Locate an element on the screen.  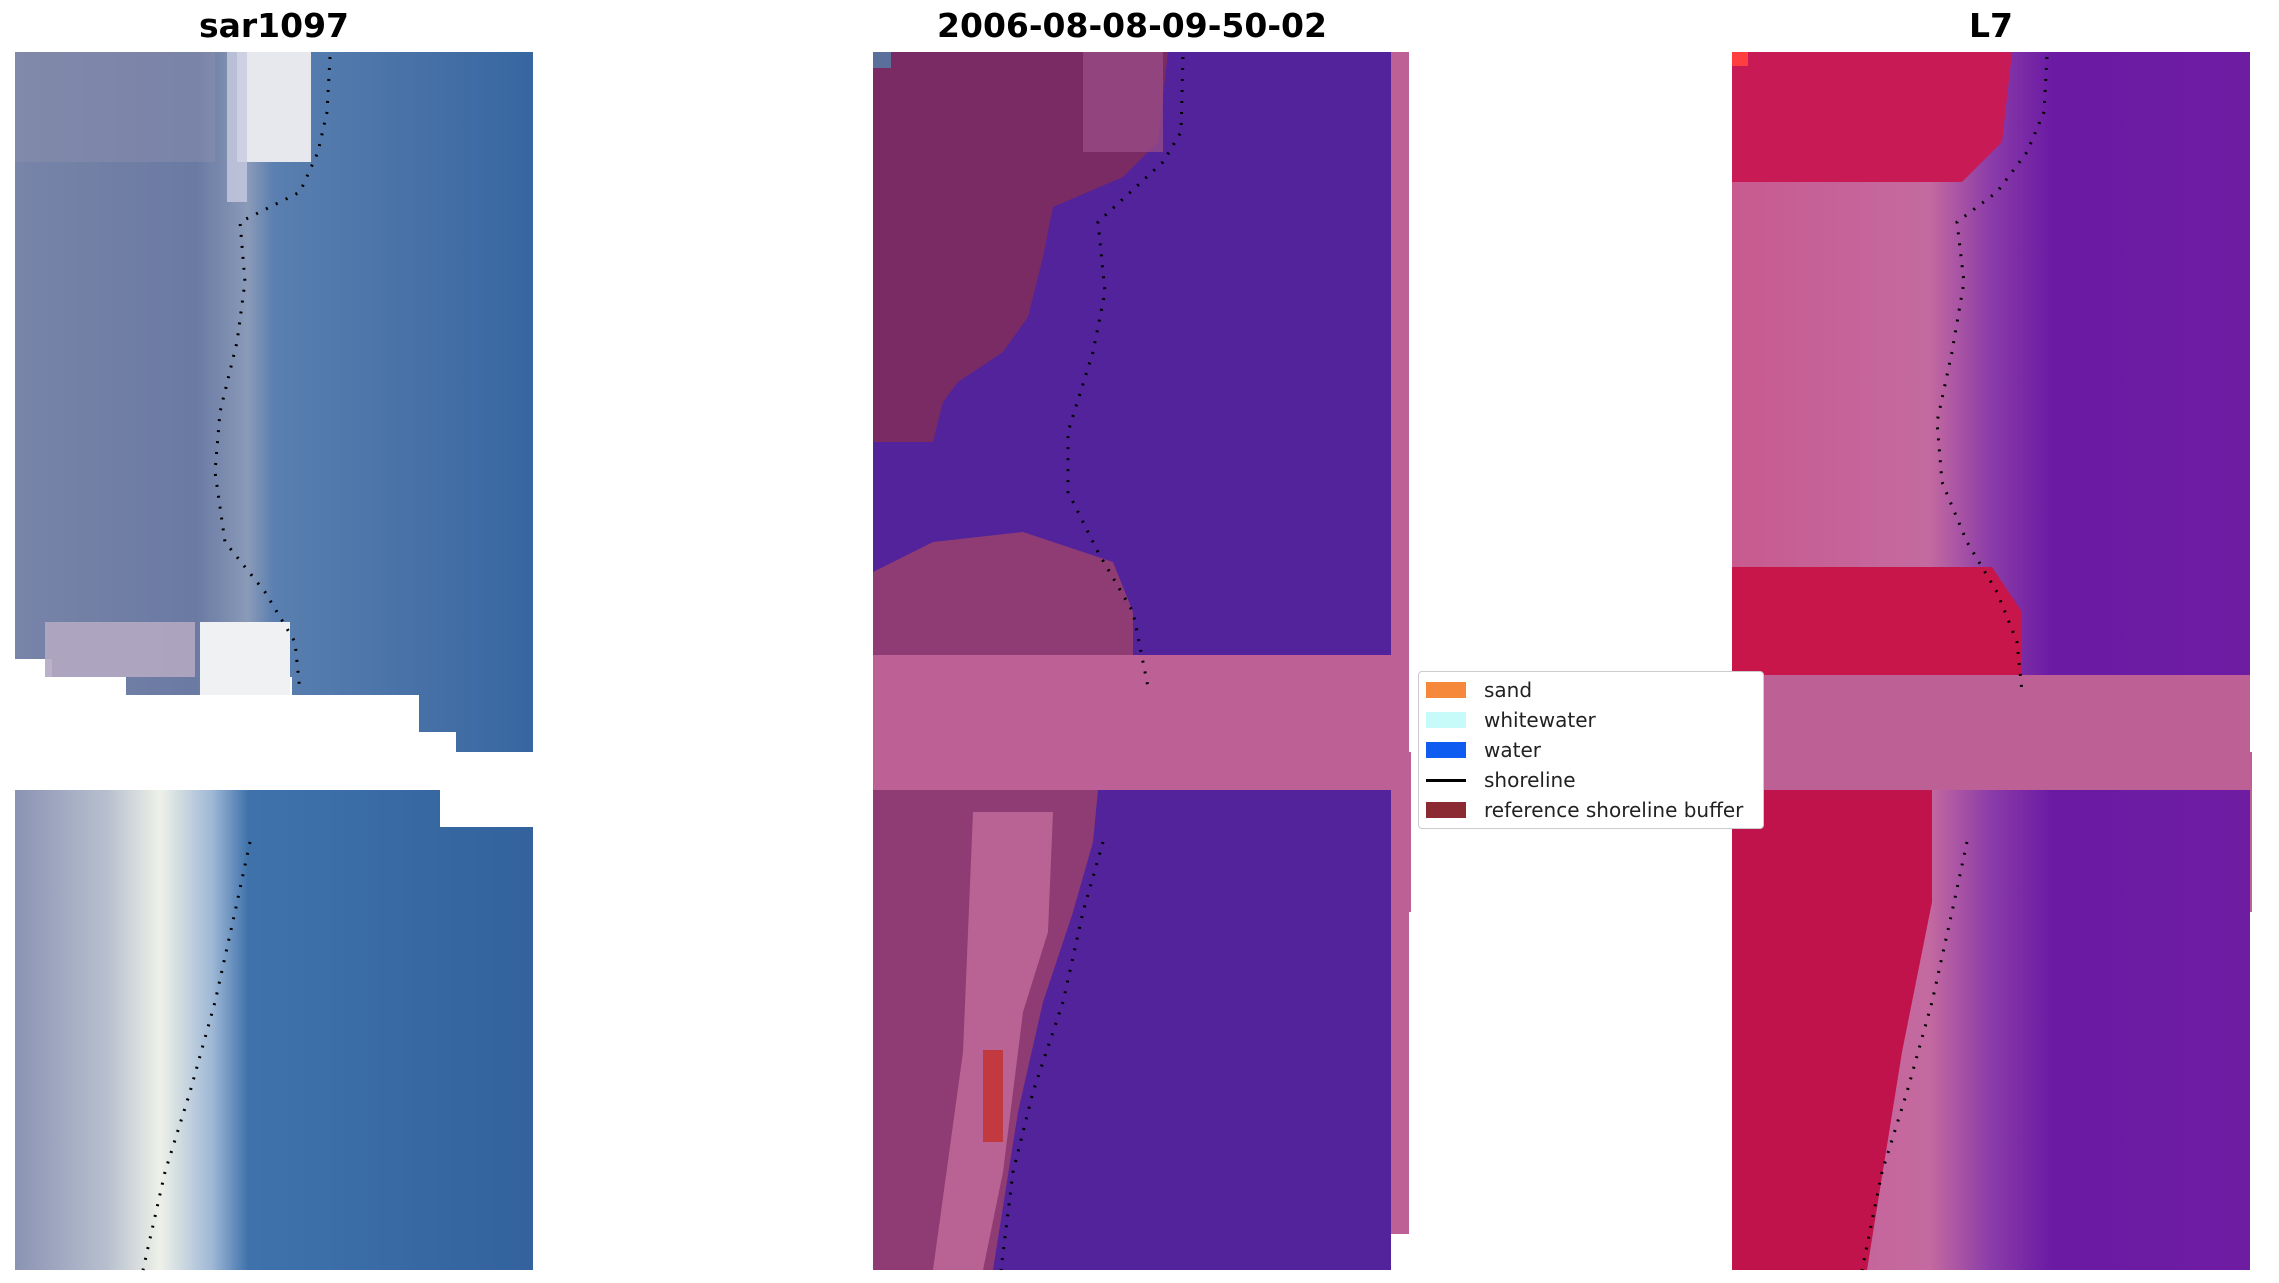
whitewater-swatch is located at coordinates (1446, 720).